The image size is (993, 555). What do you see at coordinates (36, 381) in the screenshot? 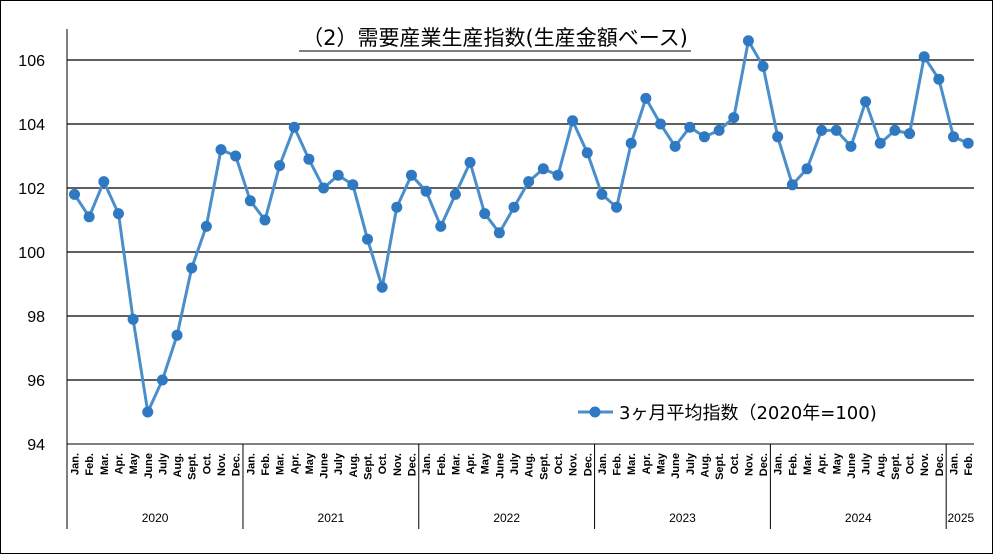
I see `y-tick-label: 96` at bounding box center [36, 381].